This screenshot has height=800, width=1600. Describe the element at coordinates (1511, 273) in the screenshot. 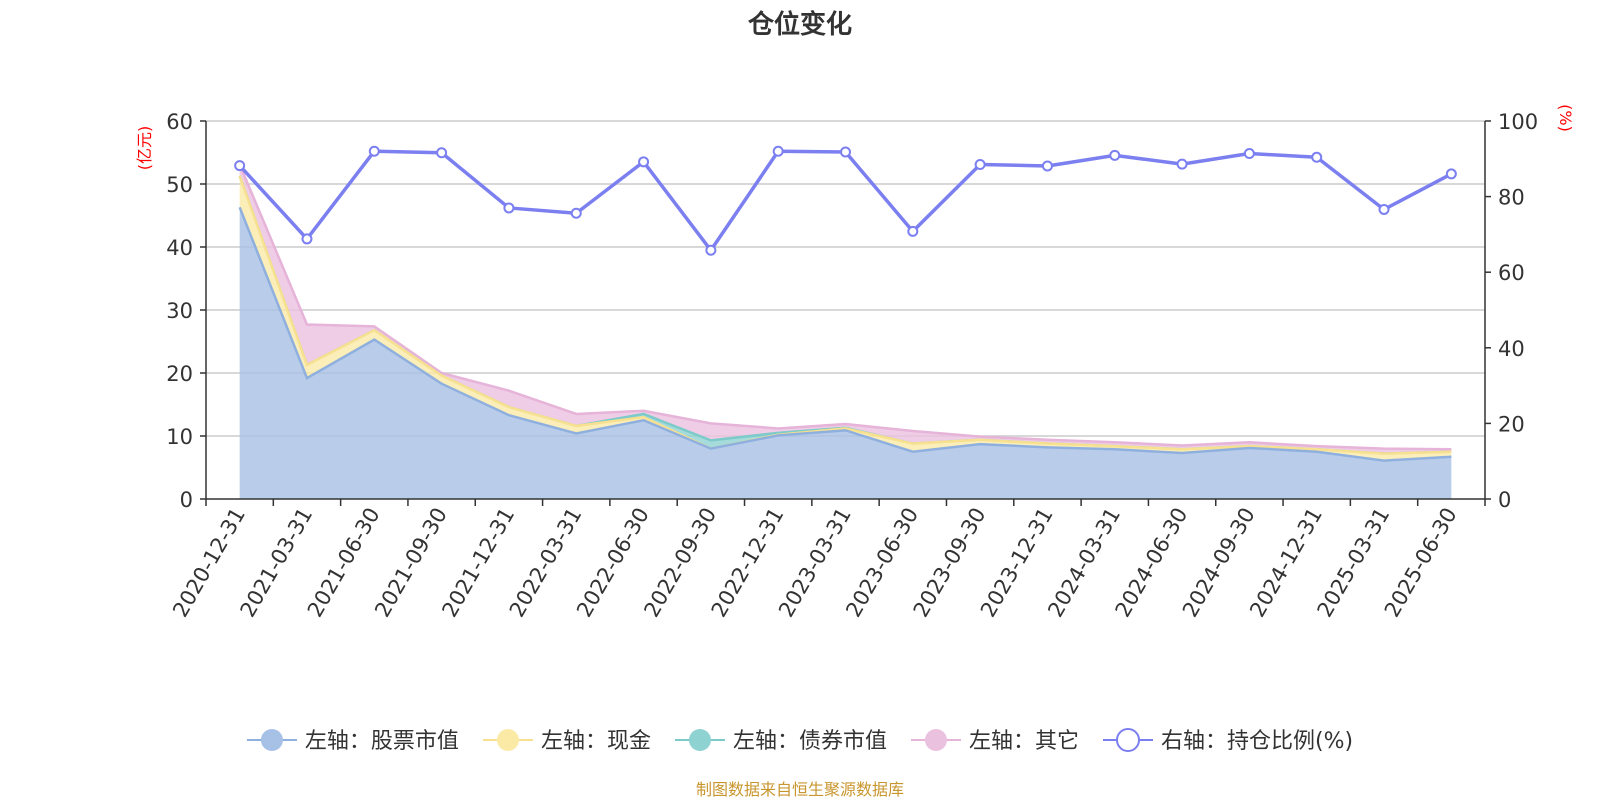

I see `right-tick-label: 60` at that location.